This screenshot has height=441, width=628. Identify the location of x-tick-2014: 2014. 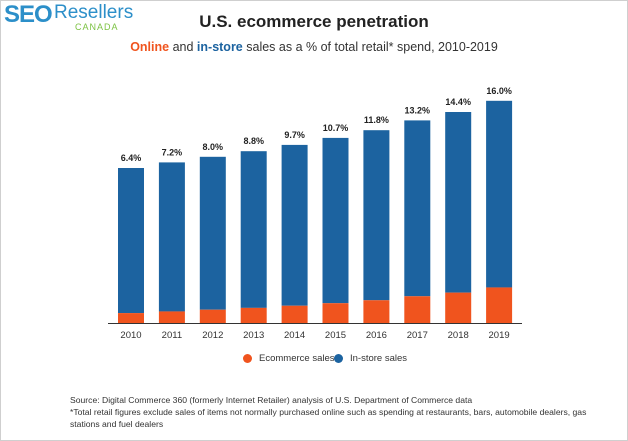
(294, 335).